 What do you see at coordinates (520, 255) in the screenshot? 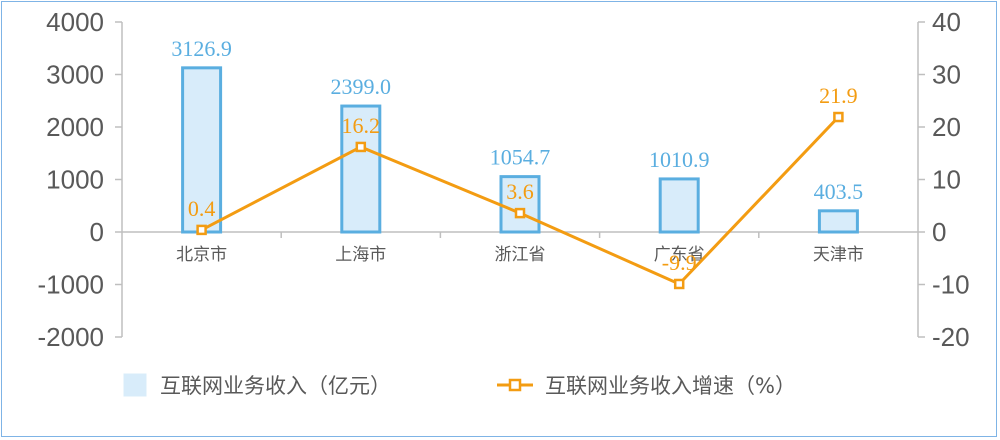
I see `x-tick-label: 浙江省` at bounding box center [520, 255].